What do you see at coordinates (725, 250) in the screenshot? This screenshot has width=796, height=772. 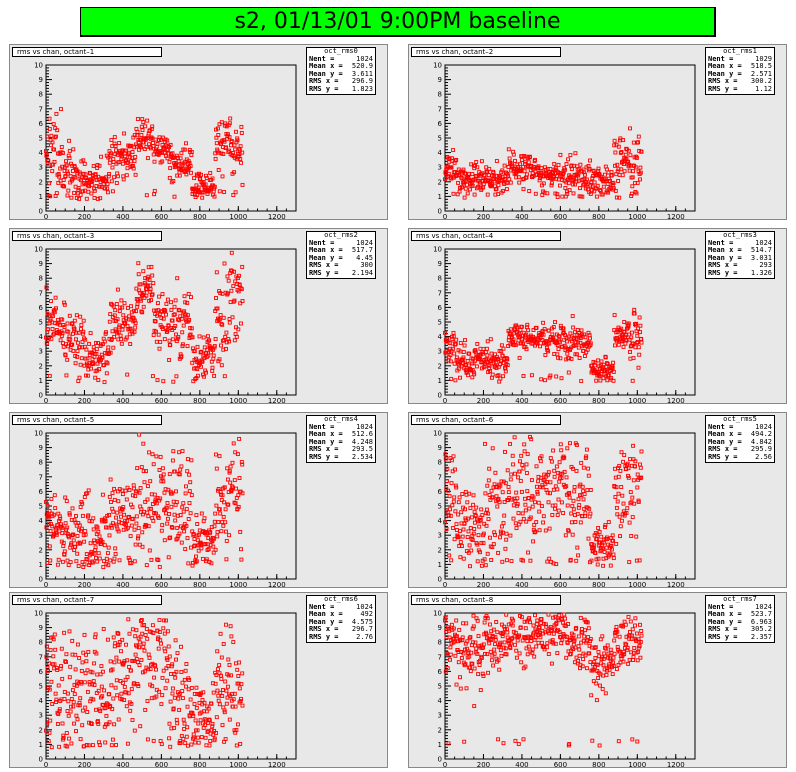 I see `stats-label: Mean x =` at bounding box center [725, 250].